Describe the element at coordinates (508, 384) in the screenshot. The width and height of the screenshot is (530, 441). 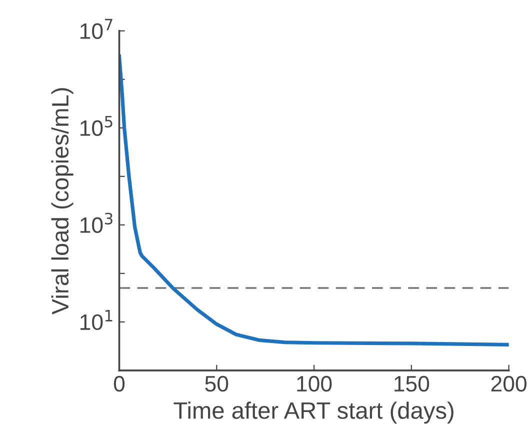
I see `x-tick-label: 200` at that location.